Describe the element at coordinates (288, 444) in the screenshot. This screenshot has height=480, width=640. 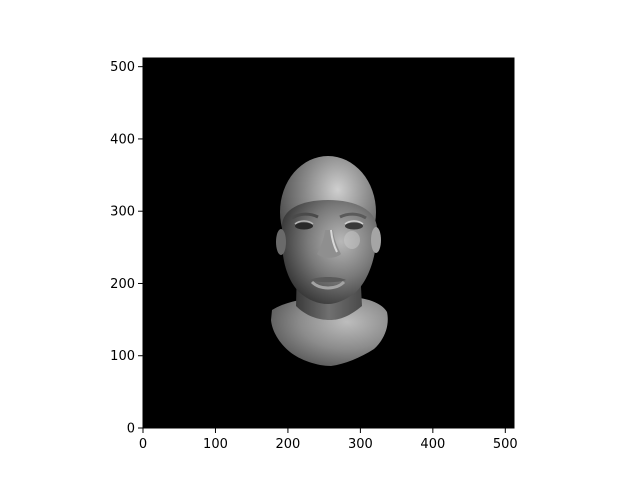
I see `x-tick-label: 200` at that location.